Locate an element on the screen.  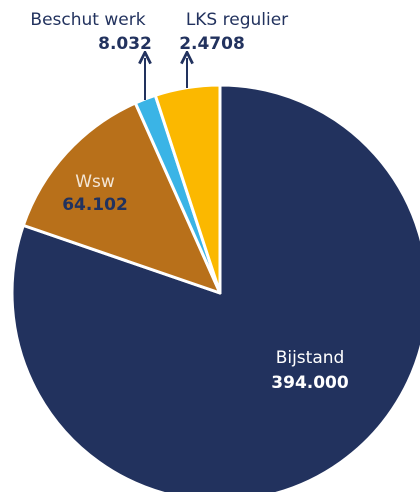
value-label: 394.000 is located at coordinates (310, 383).